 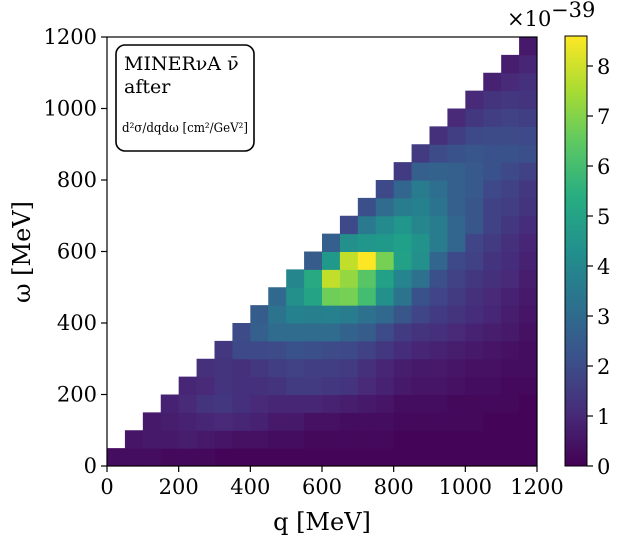 What do you see at coordinates (70, 37) in the screenshot?
I see `y-tick-label: 1200` at bounding box center [70, 37].